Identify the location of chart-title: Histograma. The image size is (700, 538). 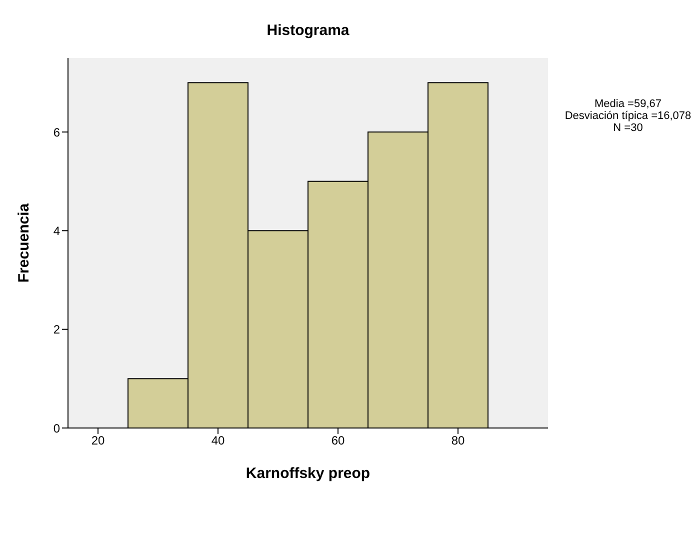
(308, 30).